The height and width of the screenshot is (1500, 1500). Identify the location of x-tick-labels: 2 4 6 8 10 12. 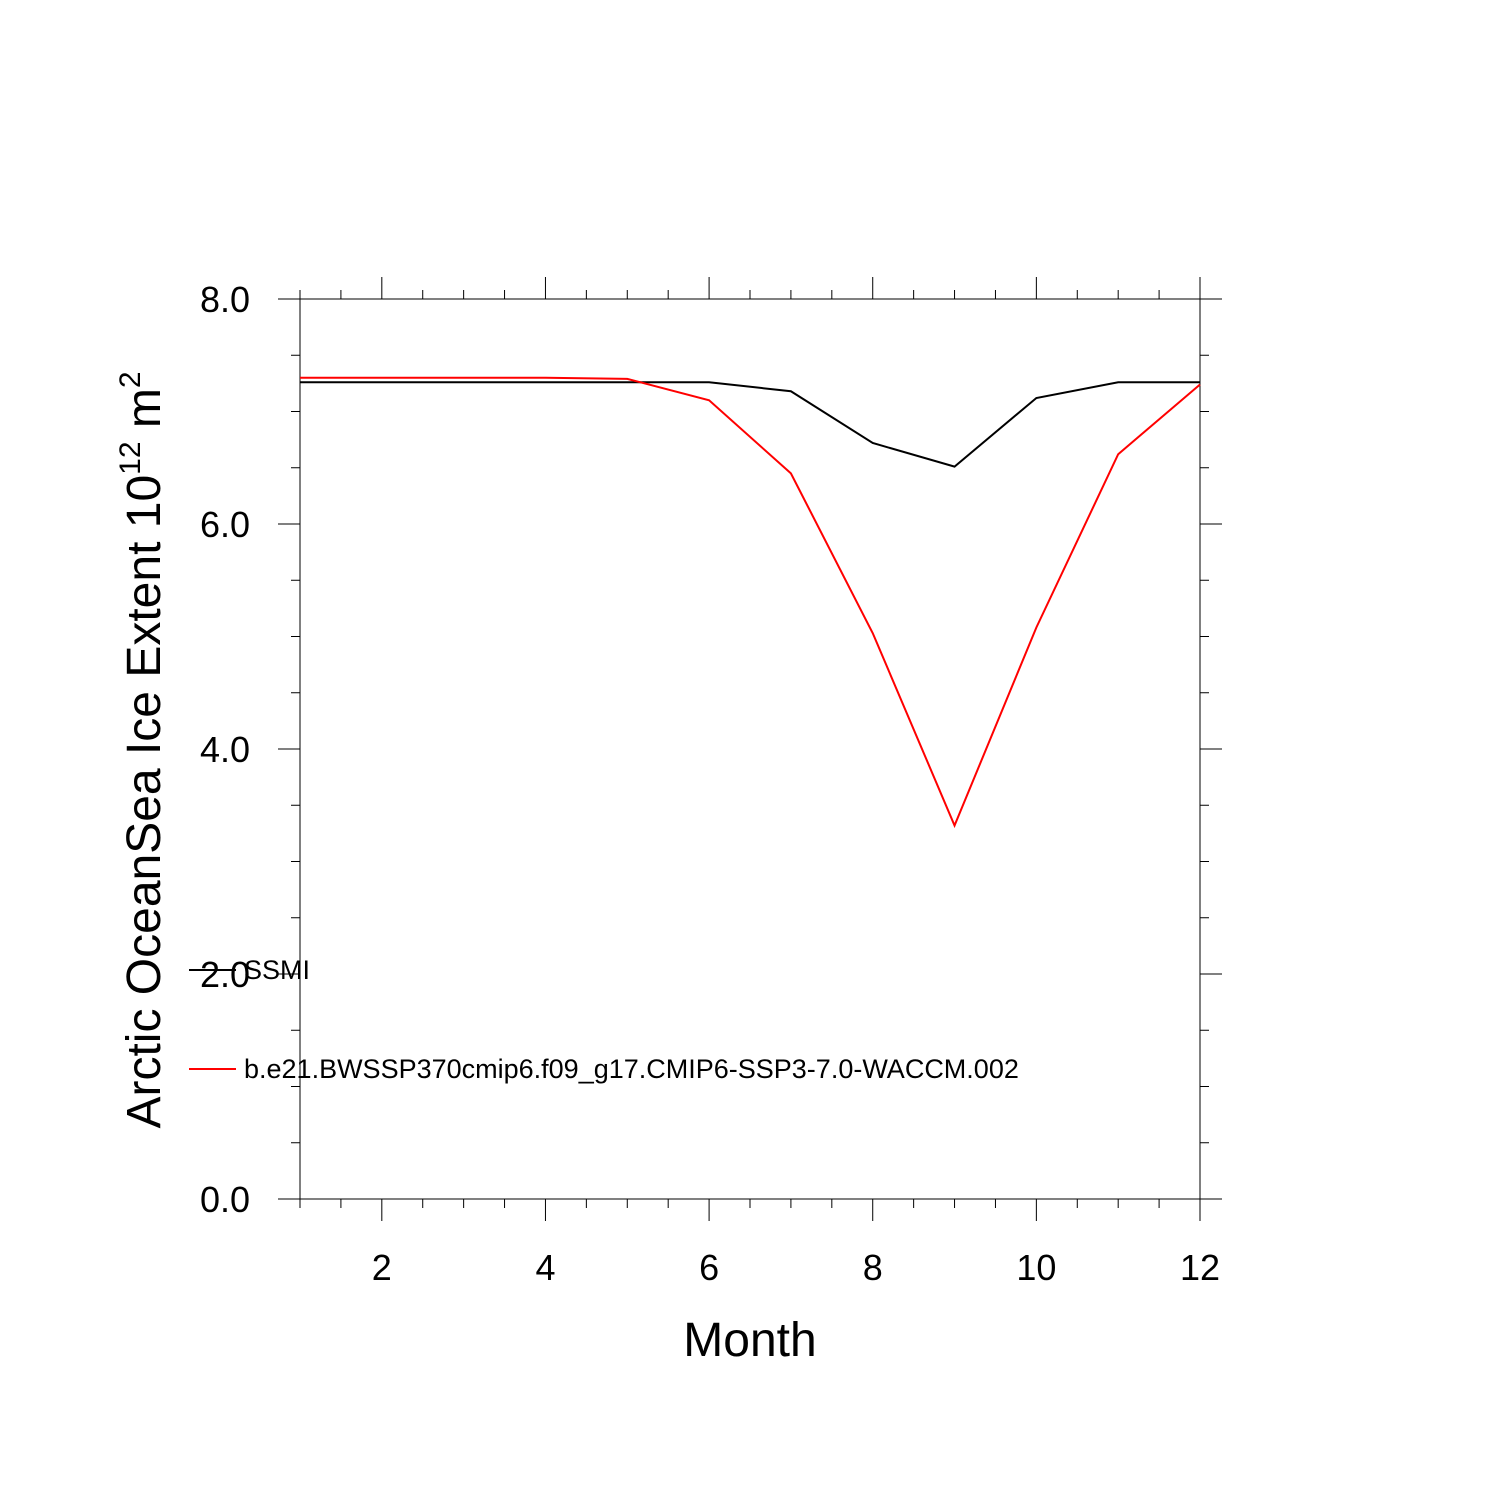
(796, 1267).